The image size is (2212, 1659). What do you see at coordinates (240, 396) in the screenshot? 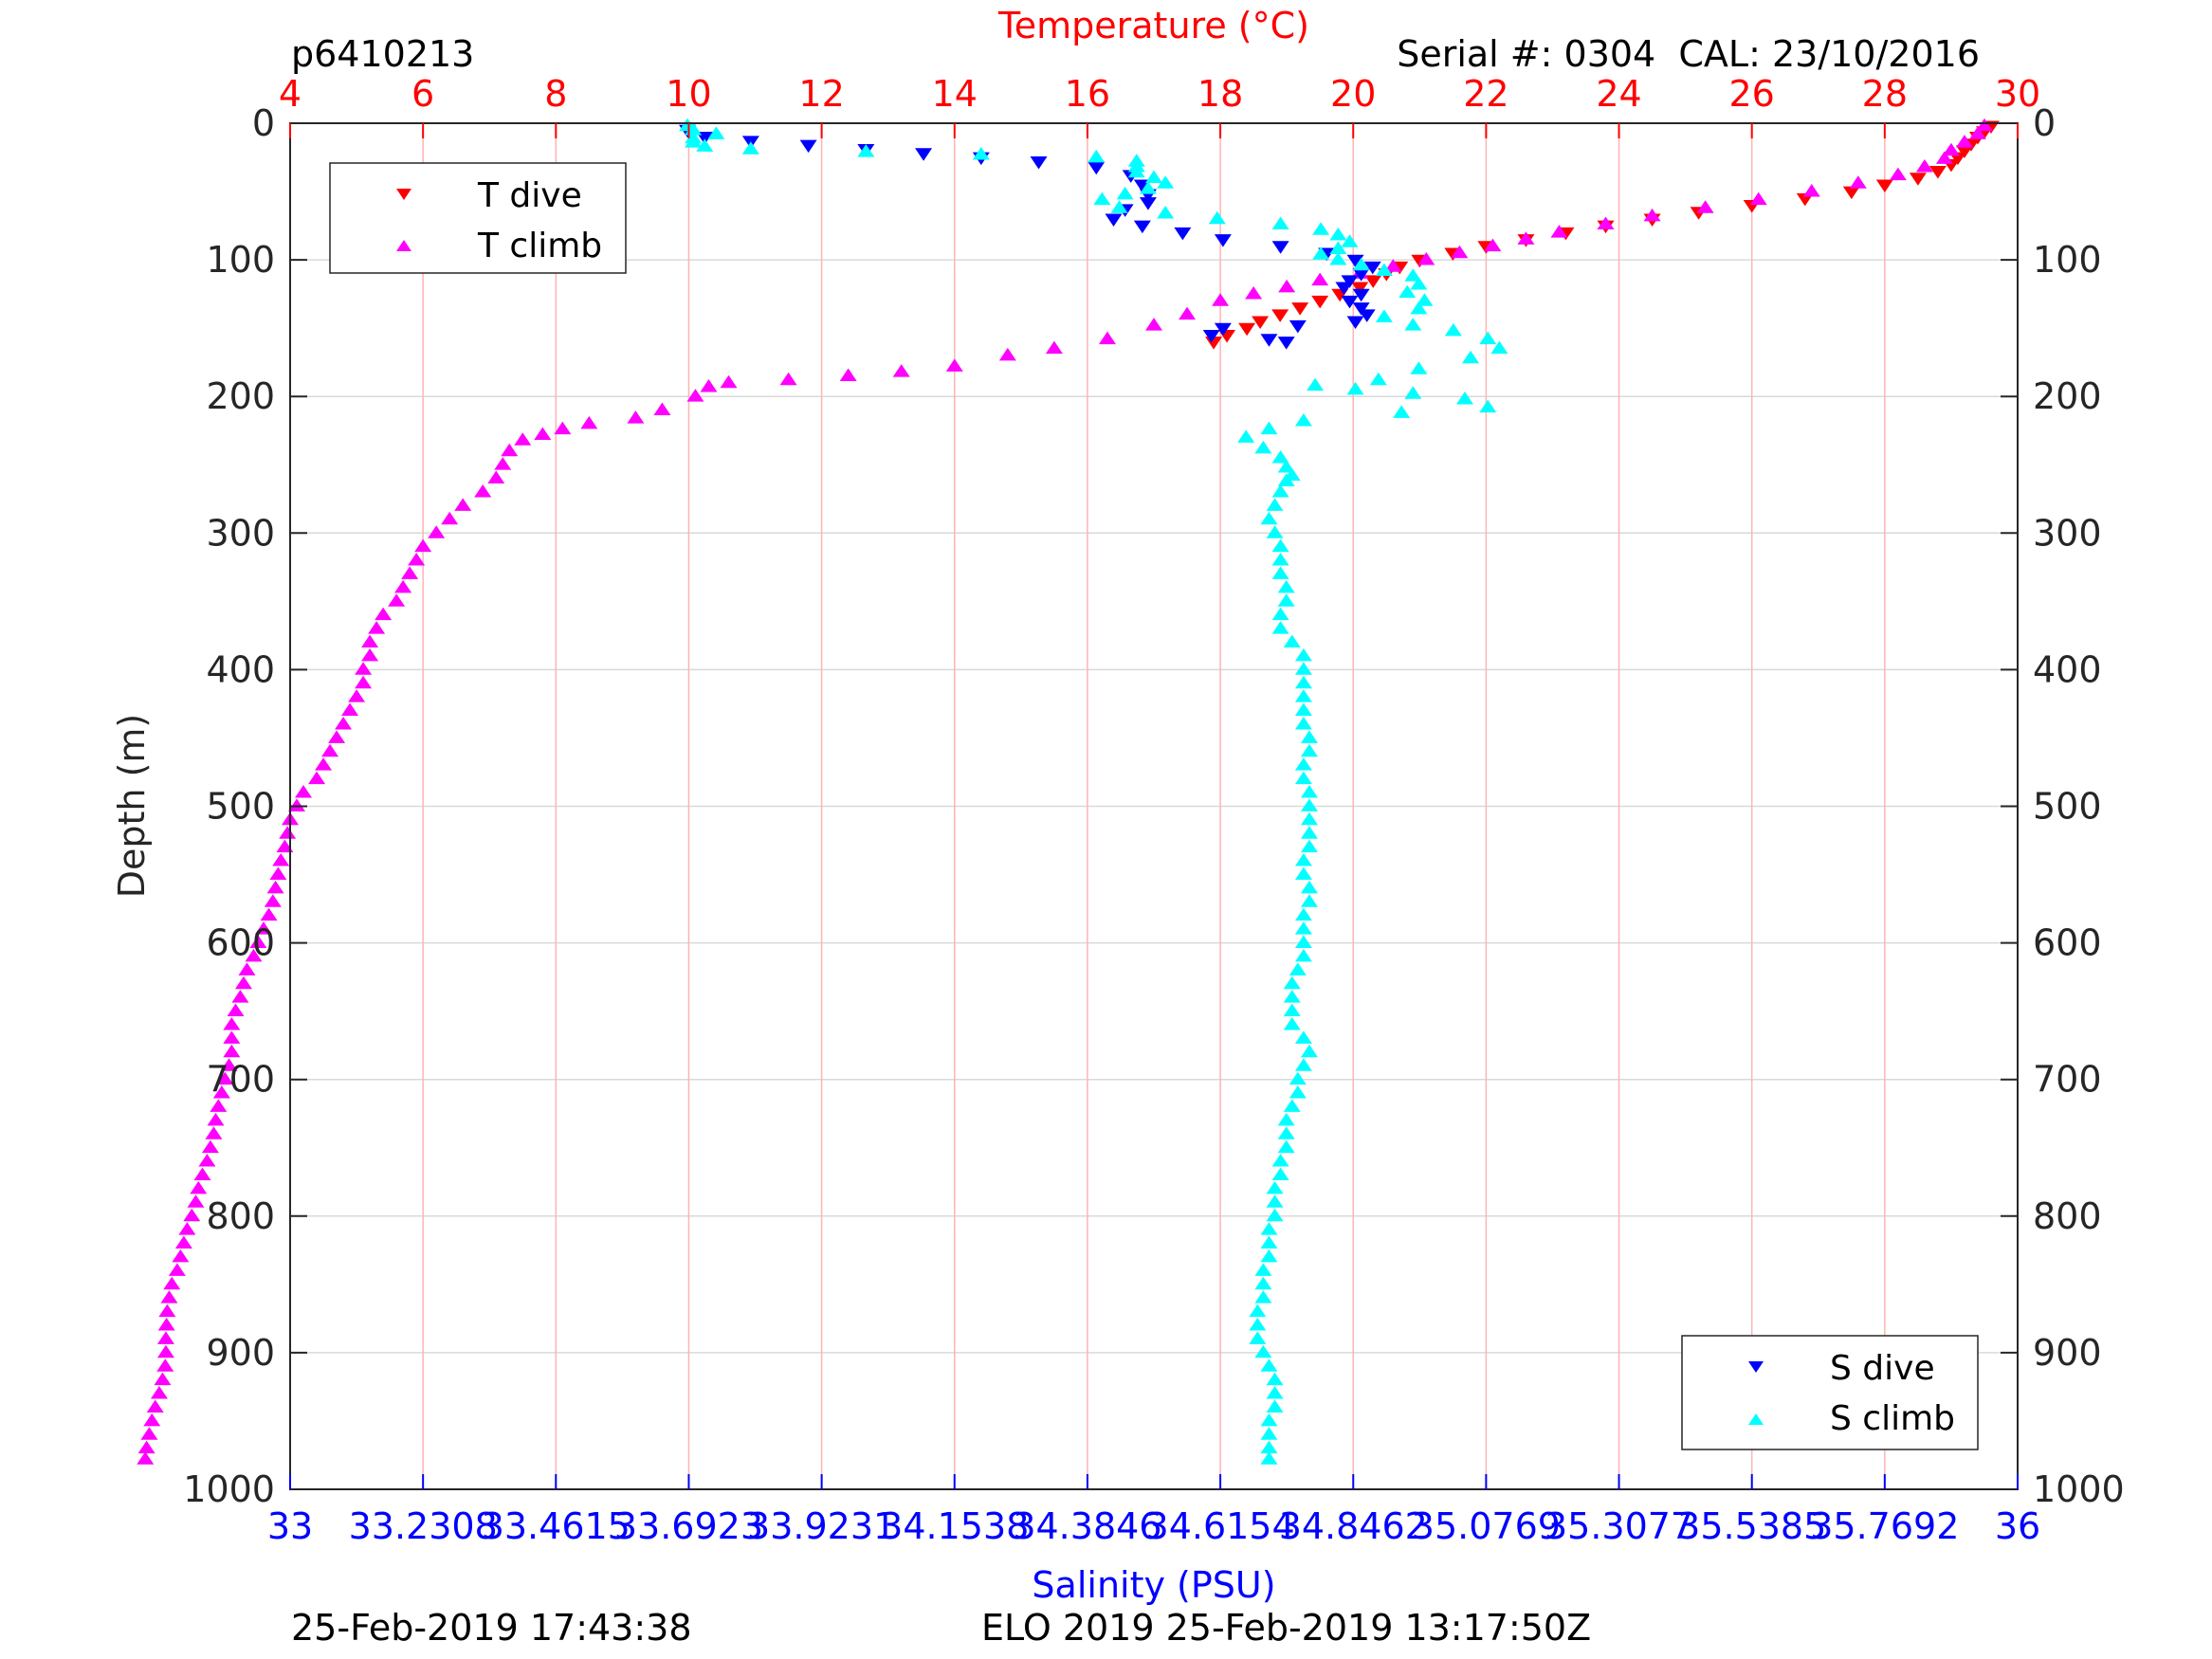
I see `depth-tick-label-left: 200` at bounding box center [240, 396].